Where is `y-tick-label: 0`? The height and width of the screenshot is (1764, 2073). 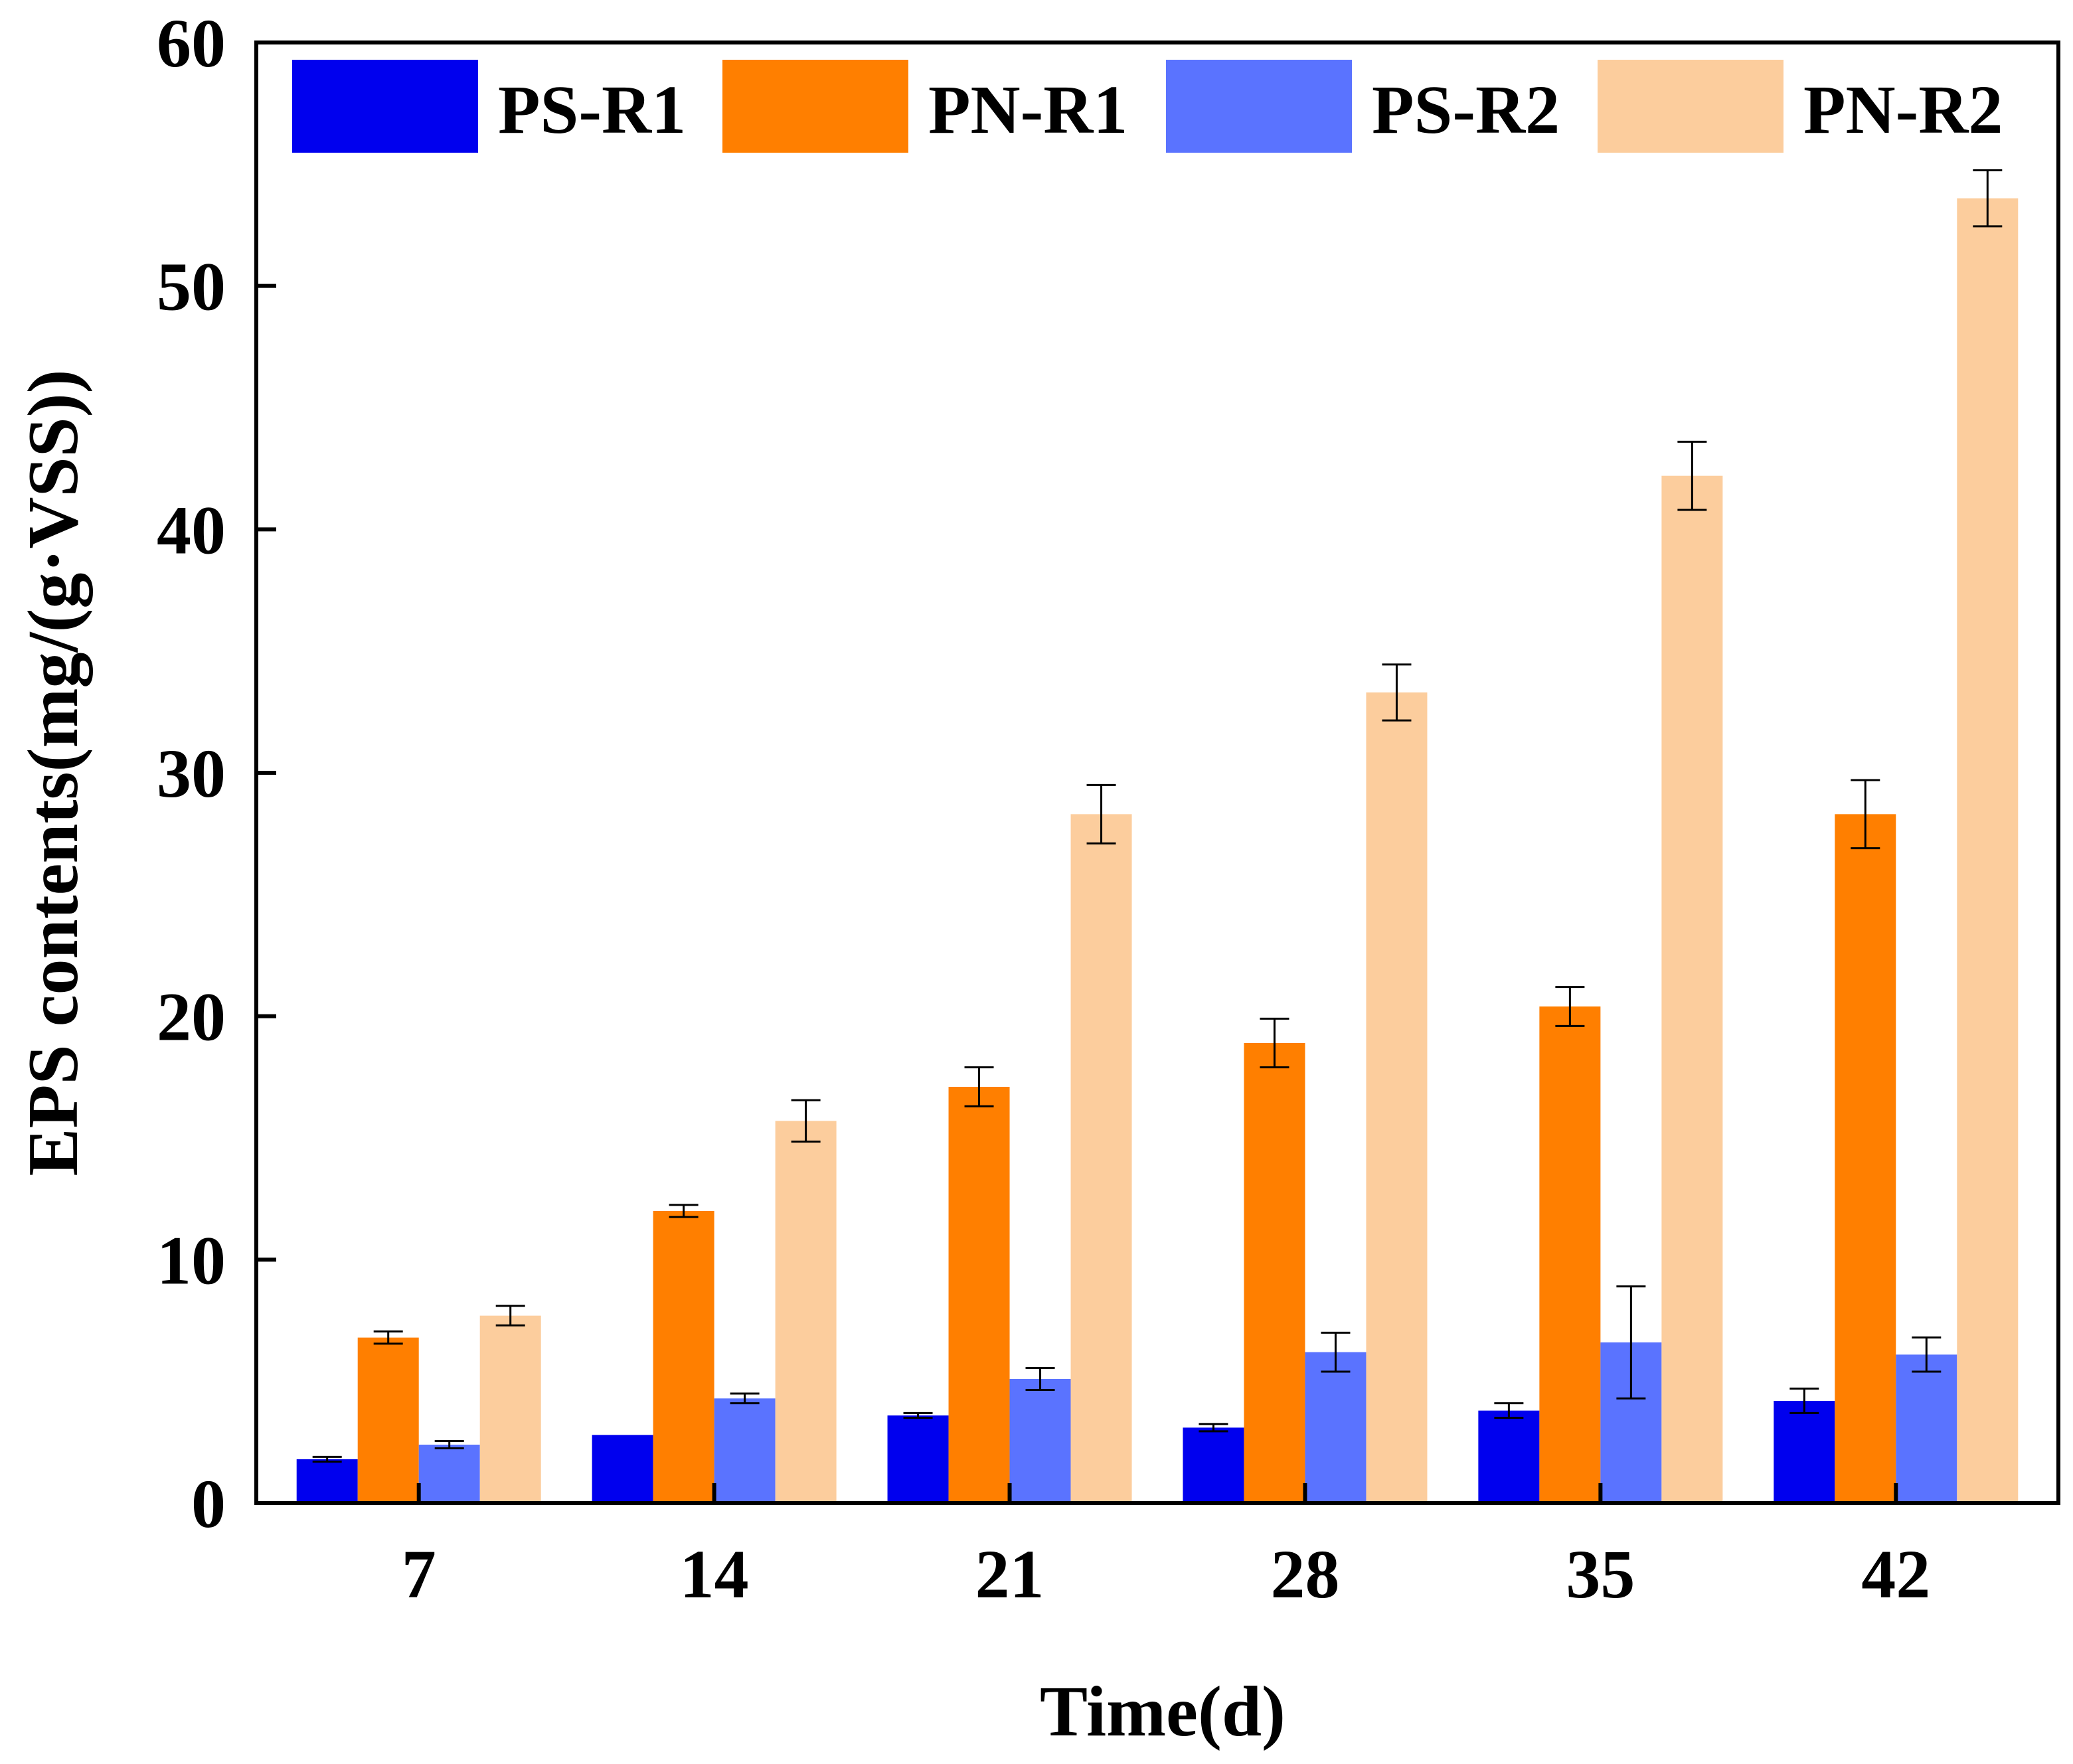
y-tick-label: 0 is located at coordinates (209, 1504).